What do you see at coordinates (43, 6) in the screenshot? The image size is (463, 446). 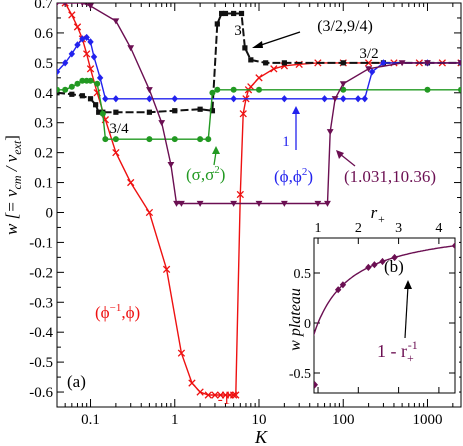 I see `y-tick-label: 0.7` at bounding box center [43, 6].